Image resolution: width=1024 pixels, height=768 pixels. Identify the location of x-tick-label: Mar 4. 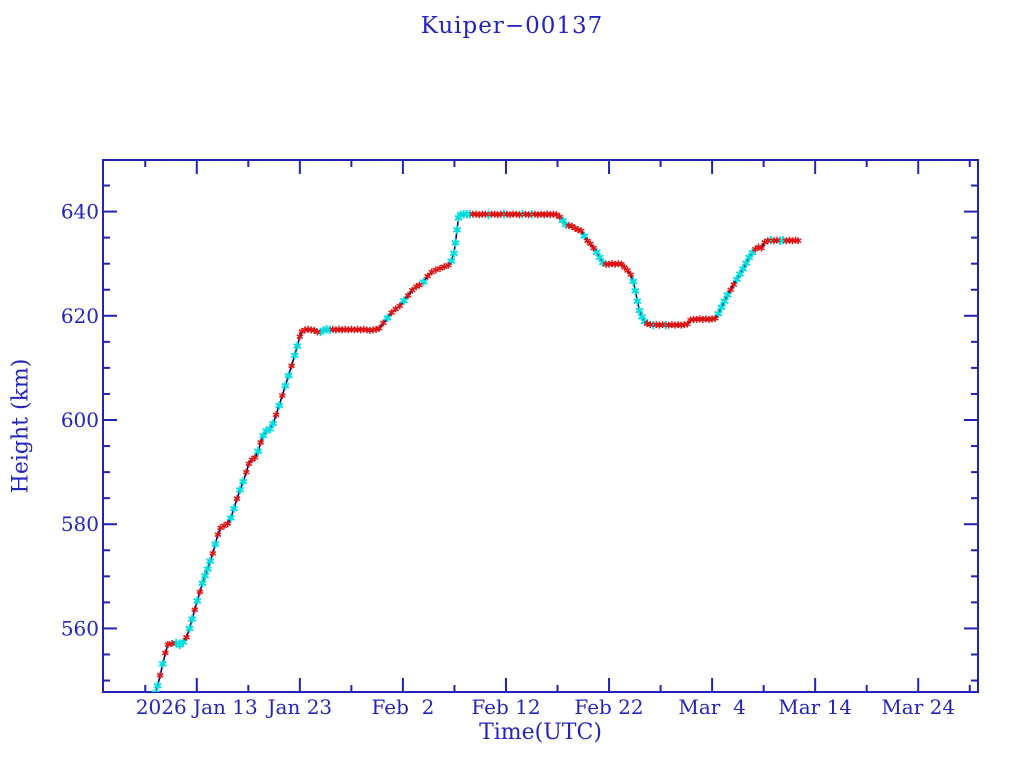
(711, 707).